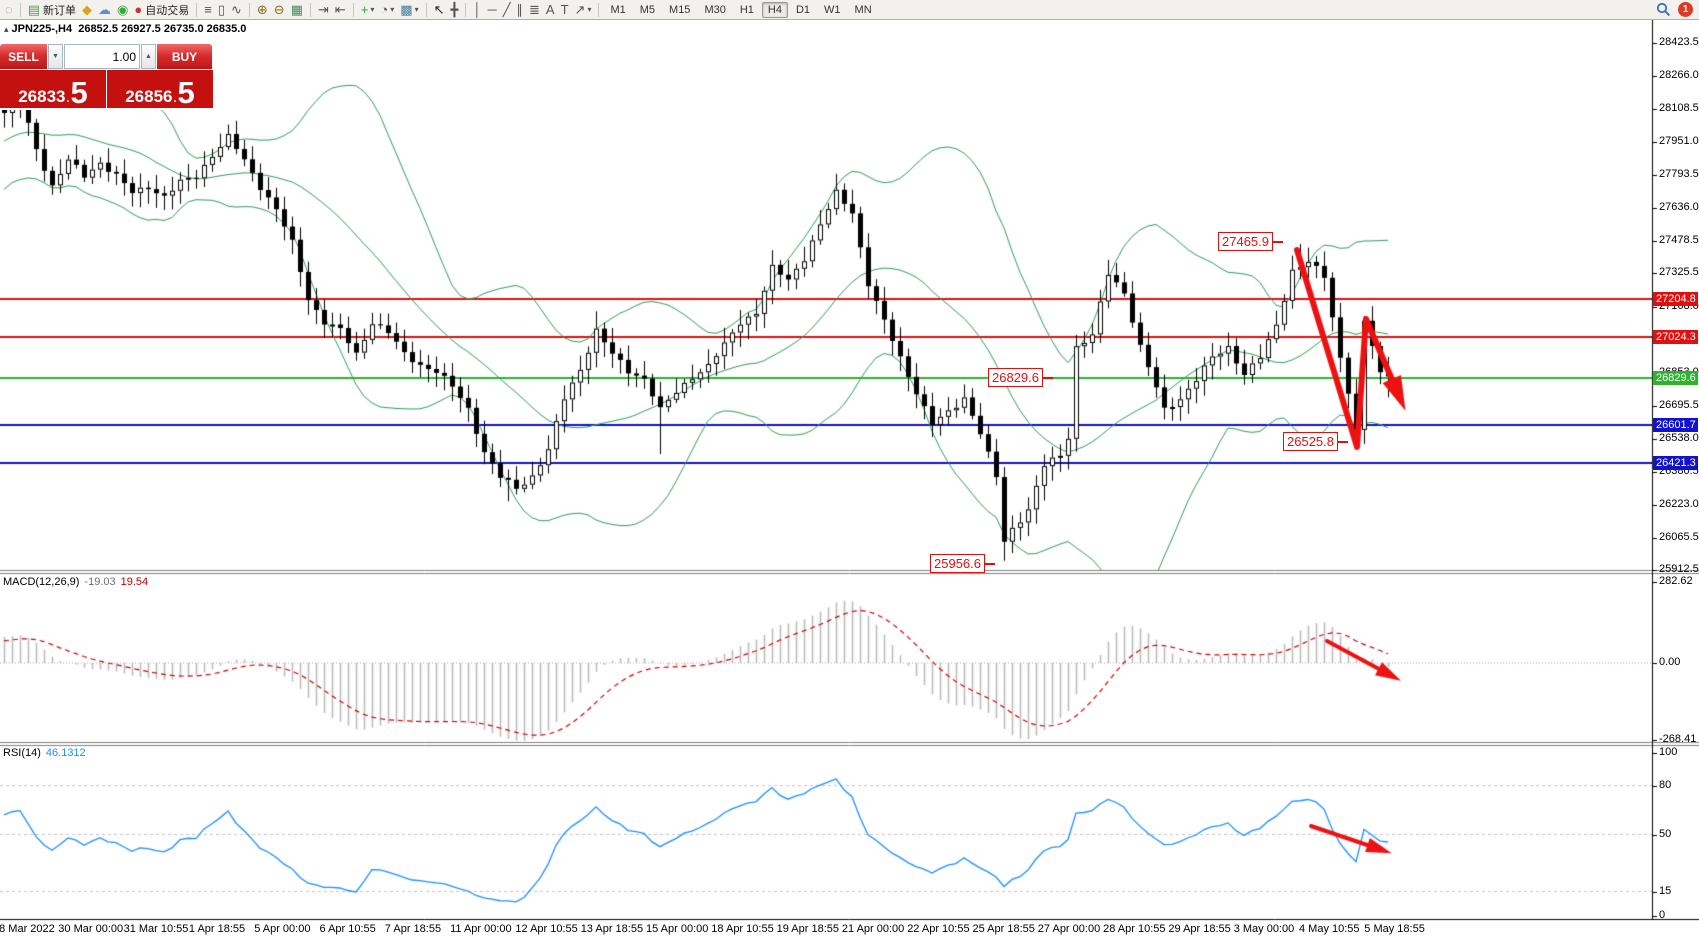  I want to click on timeframe-button-m5: M5, so click(647, 9).